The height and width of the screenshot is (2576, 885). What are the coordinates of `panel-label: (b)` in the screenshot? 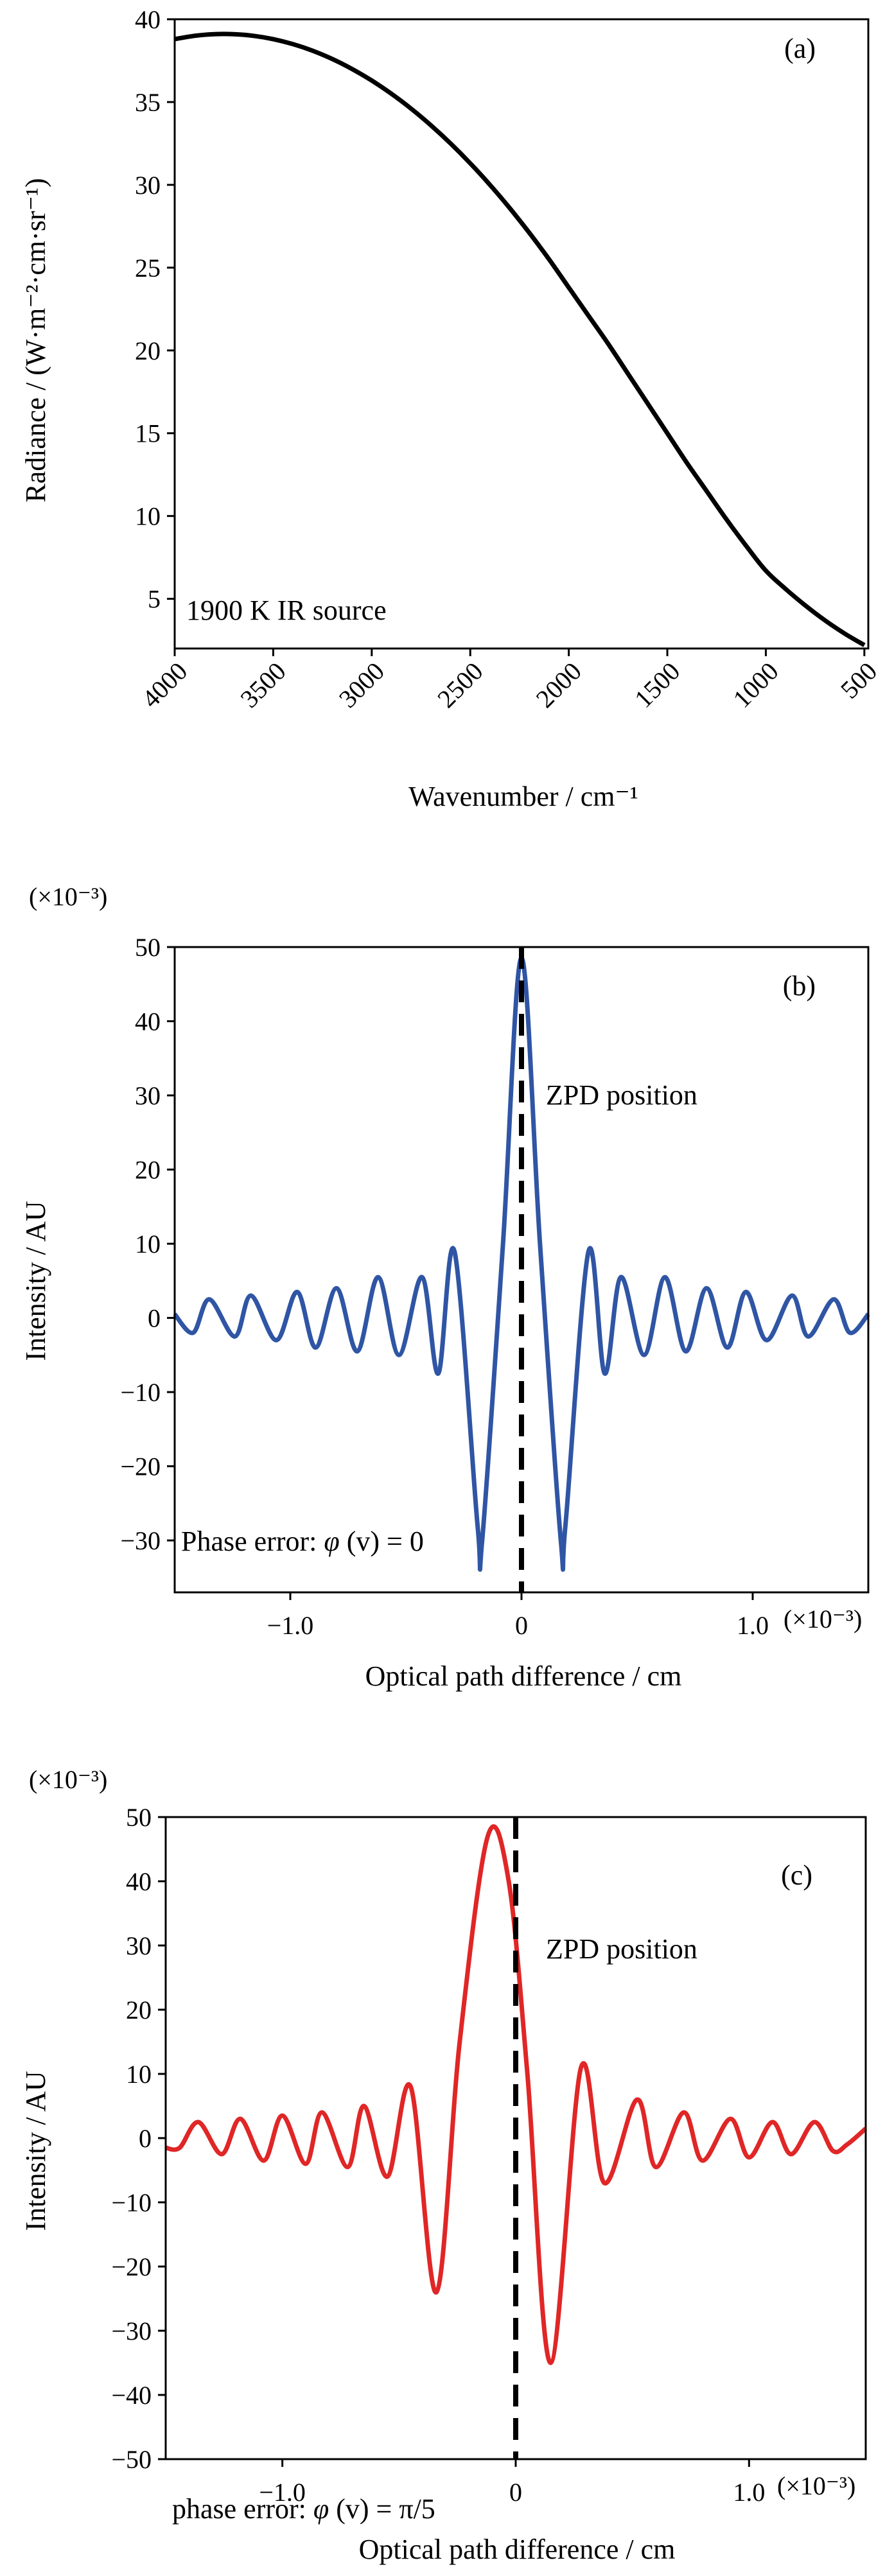 It's located at (799, 986).